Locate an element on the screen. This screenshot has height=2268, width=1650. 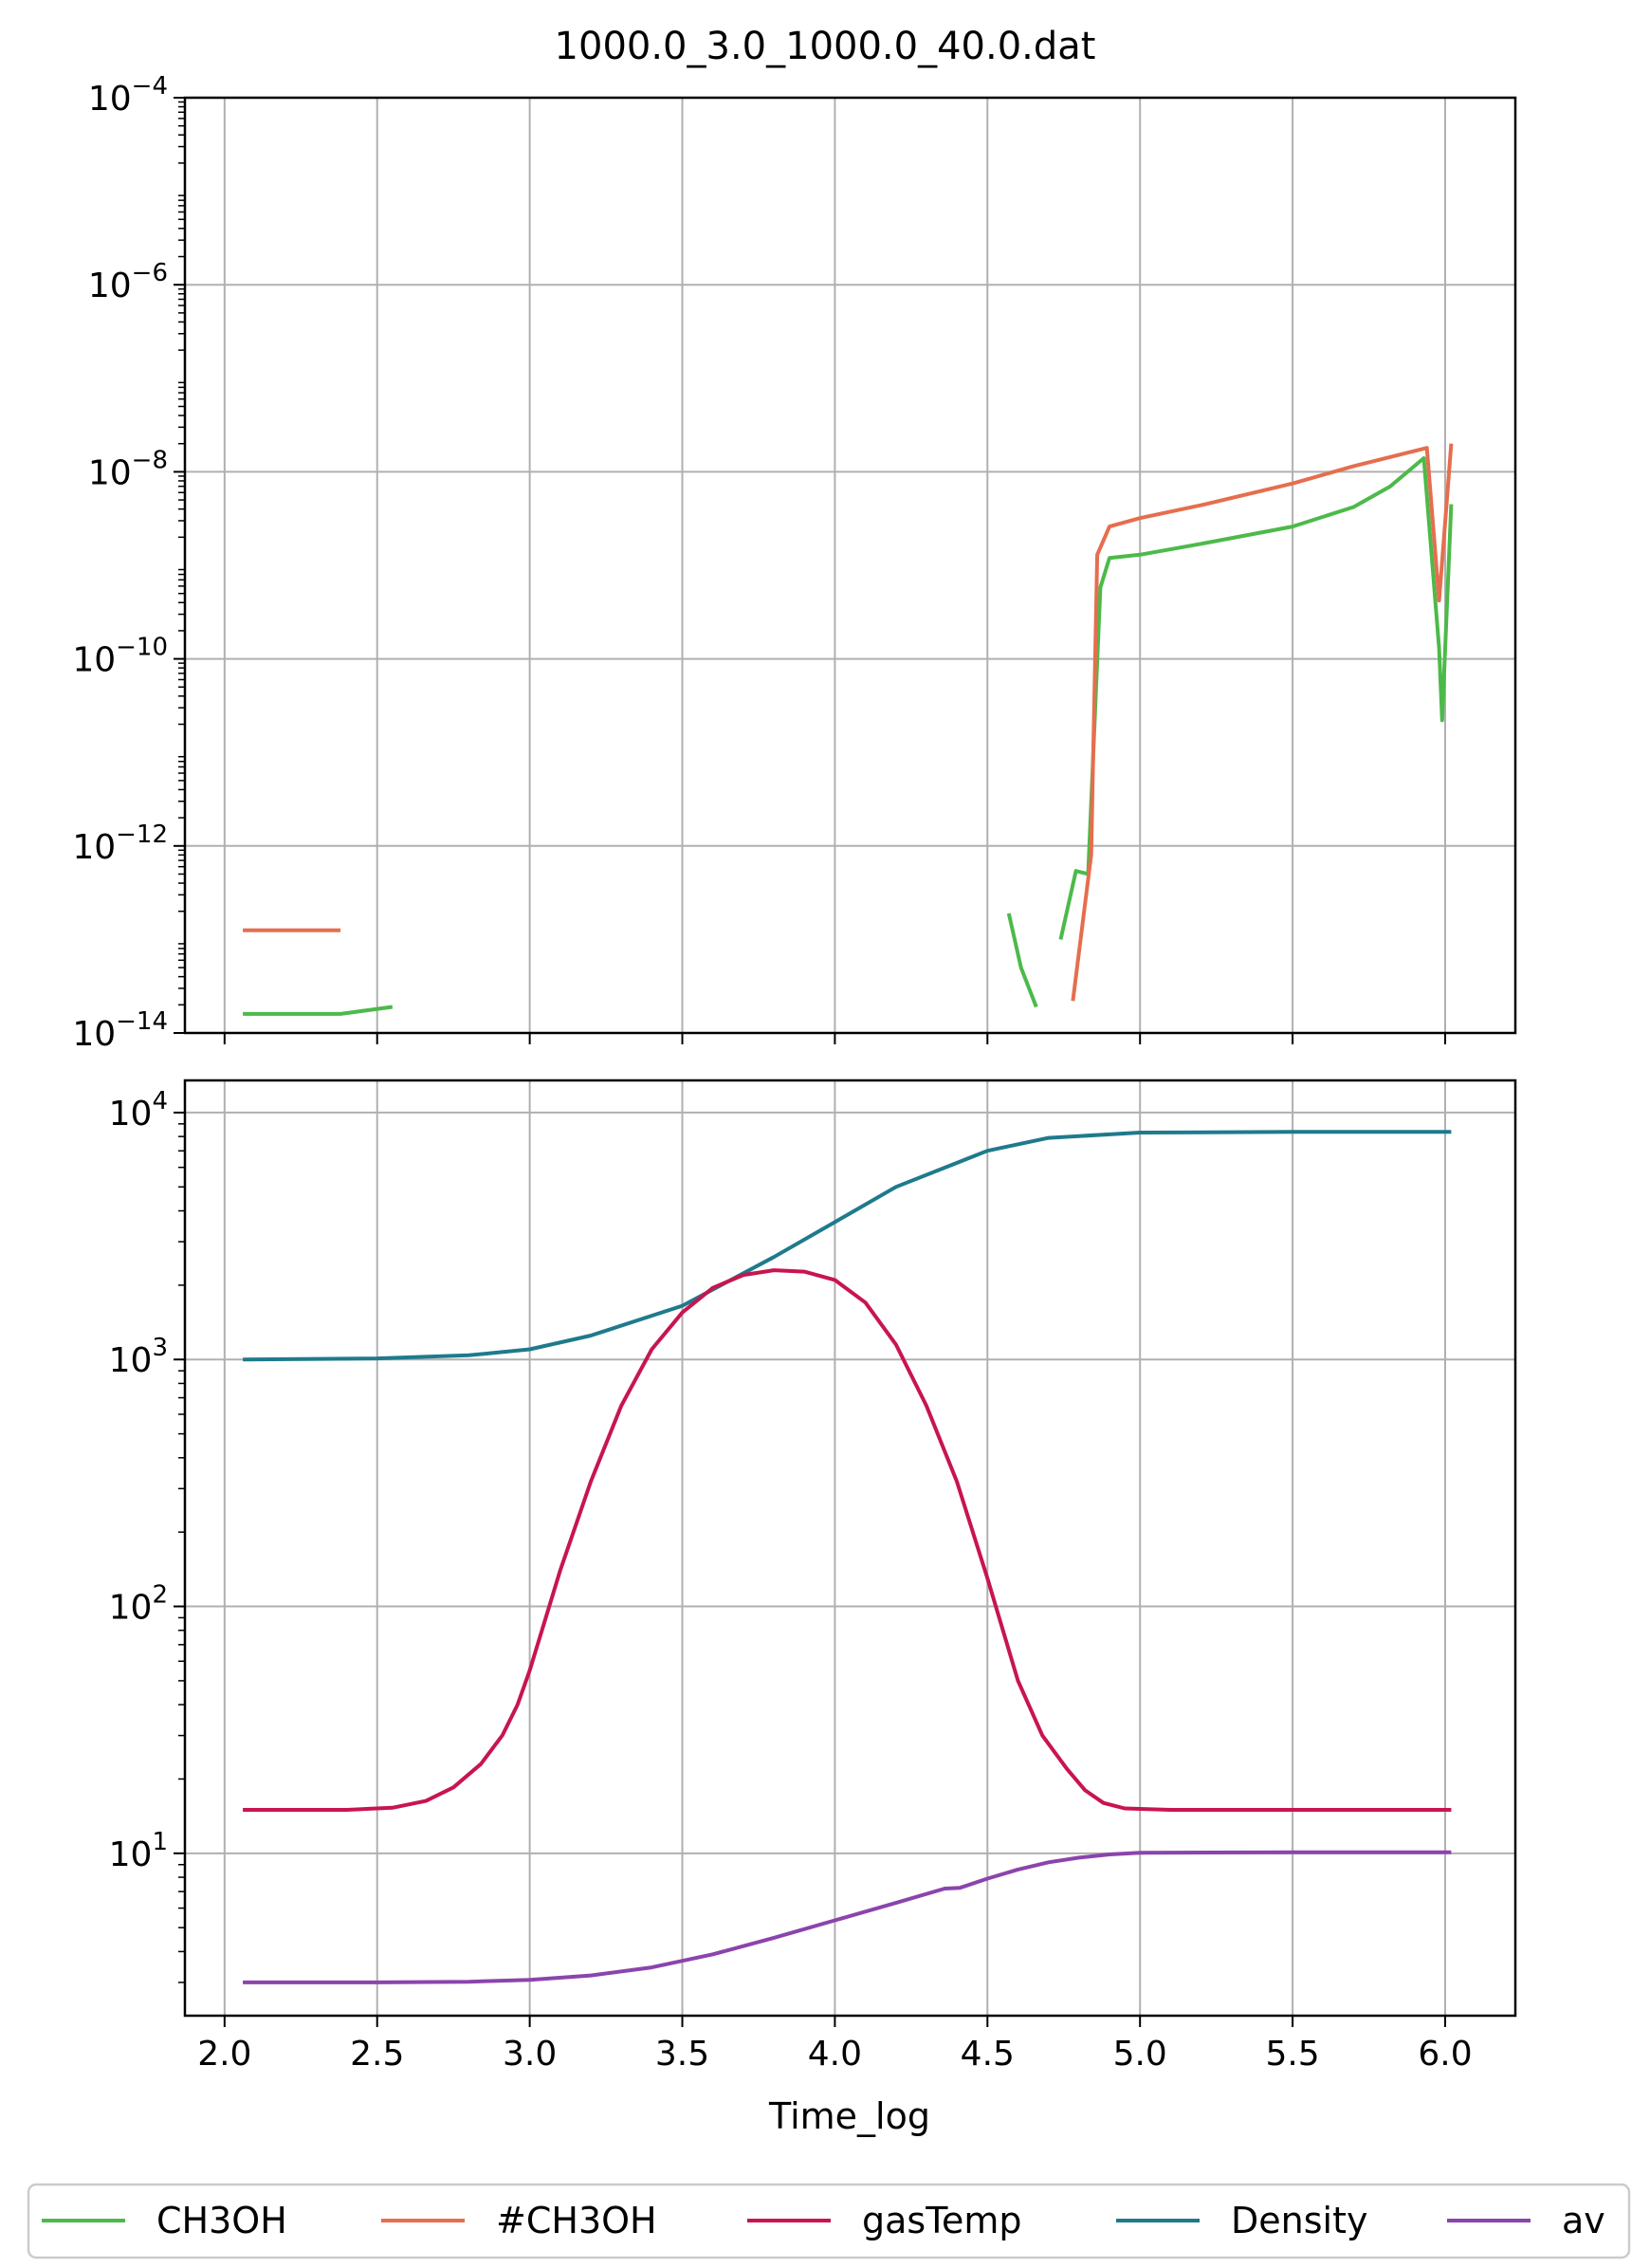
x-tick-label: 6.0 is located at coordinates (1445, 2054).